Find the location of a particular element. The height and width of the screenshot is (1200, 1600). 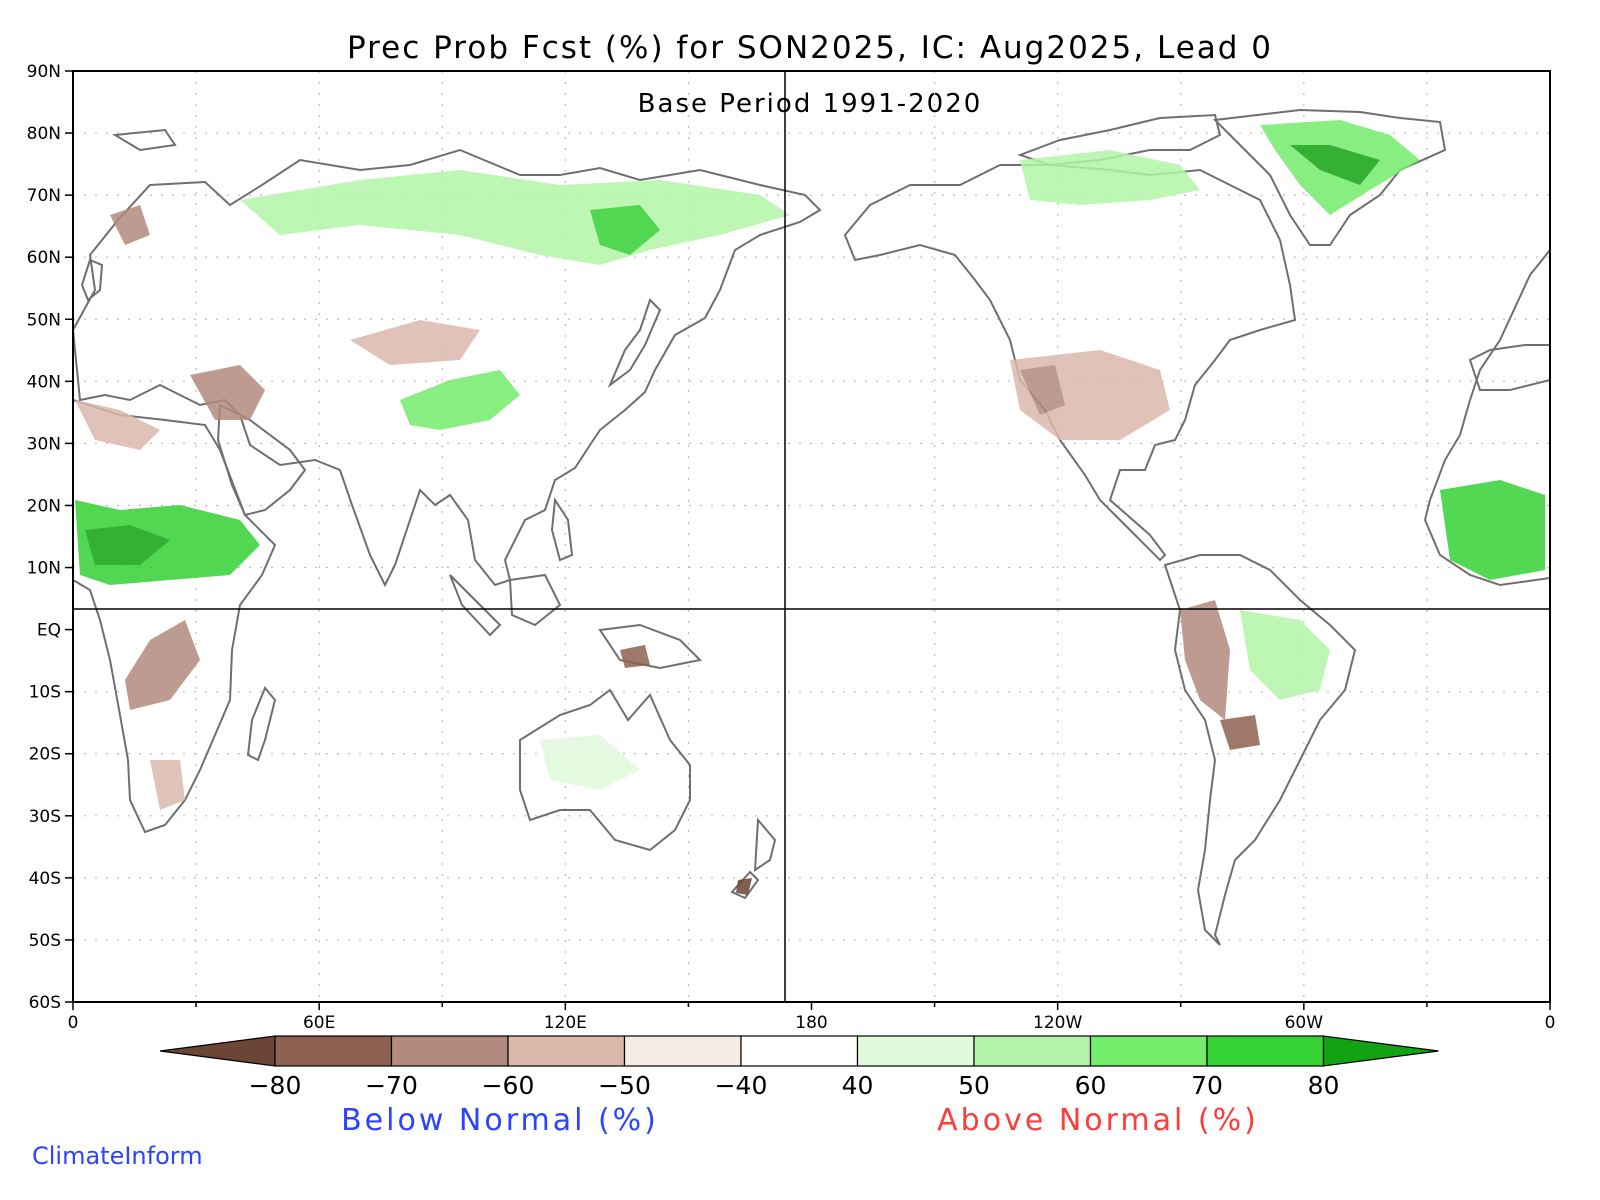

lon-tick-label: 120W is located at coordinates (1057, 1023).